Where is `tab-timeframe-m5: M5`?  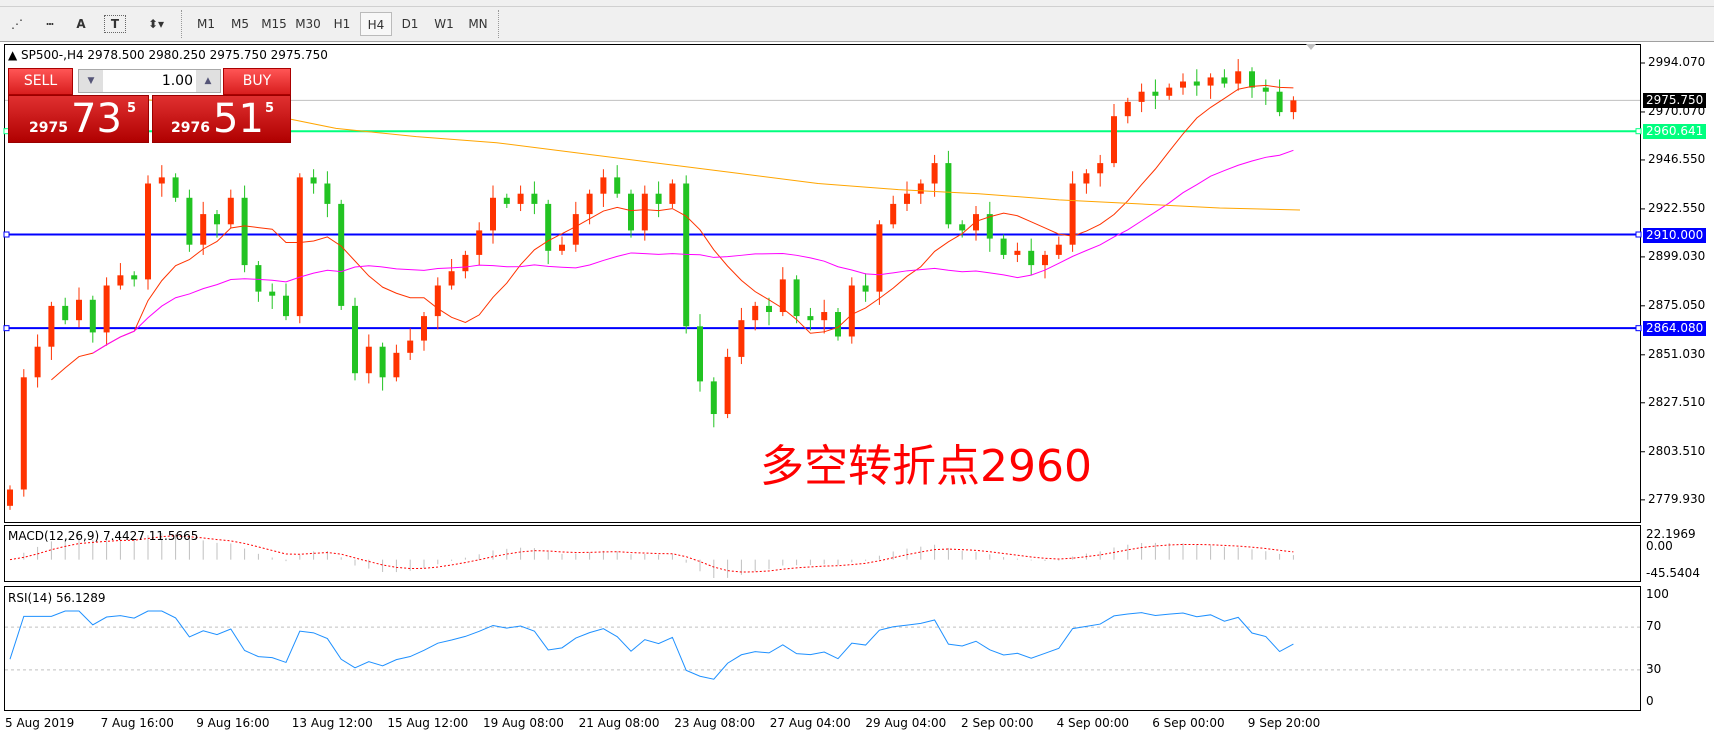
tab-timeframe-m5: M5 is located at coordinates (240, 24).